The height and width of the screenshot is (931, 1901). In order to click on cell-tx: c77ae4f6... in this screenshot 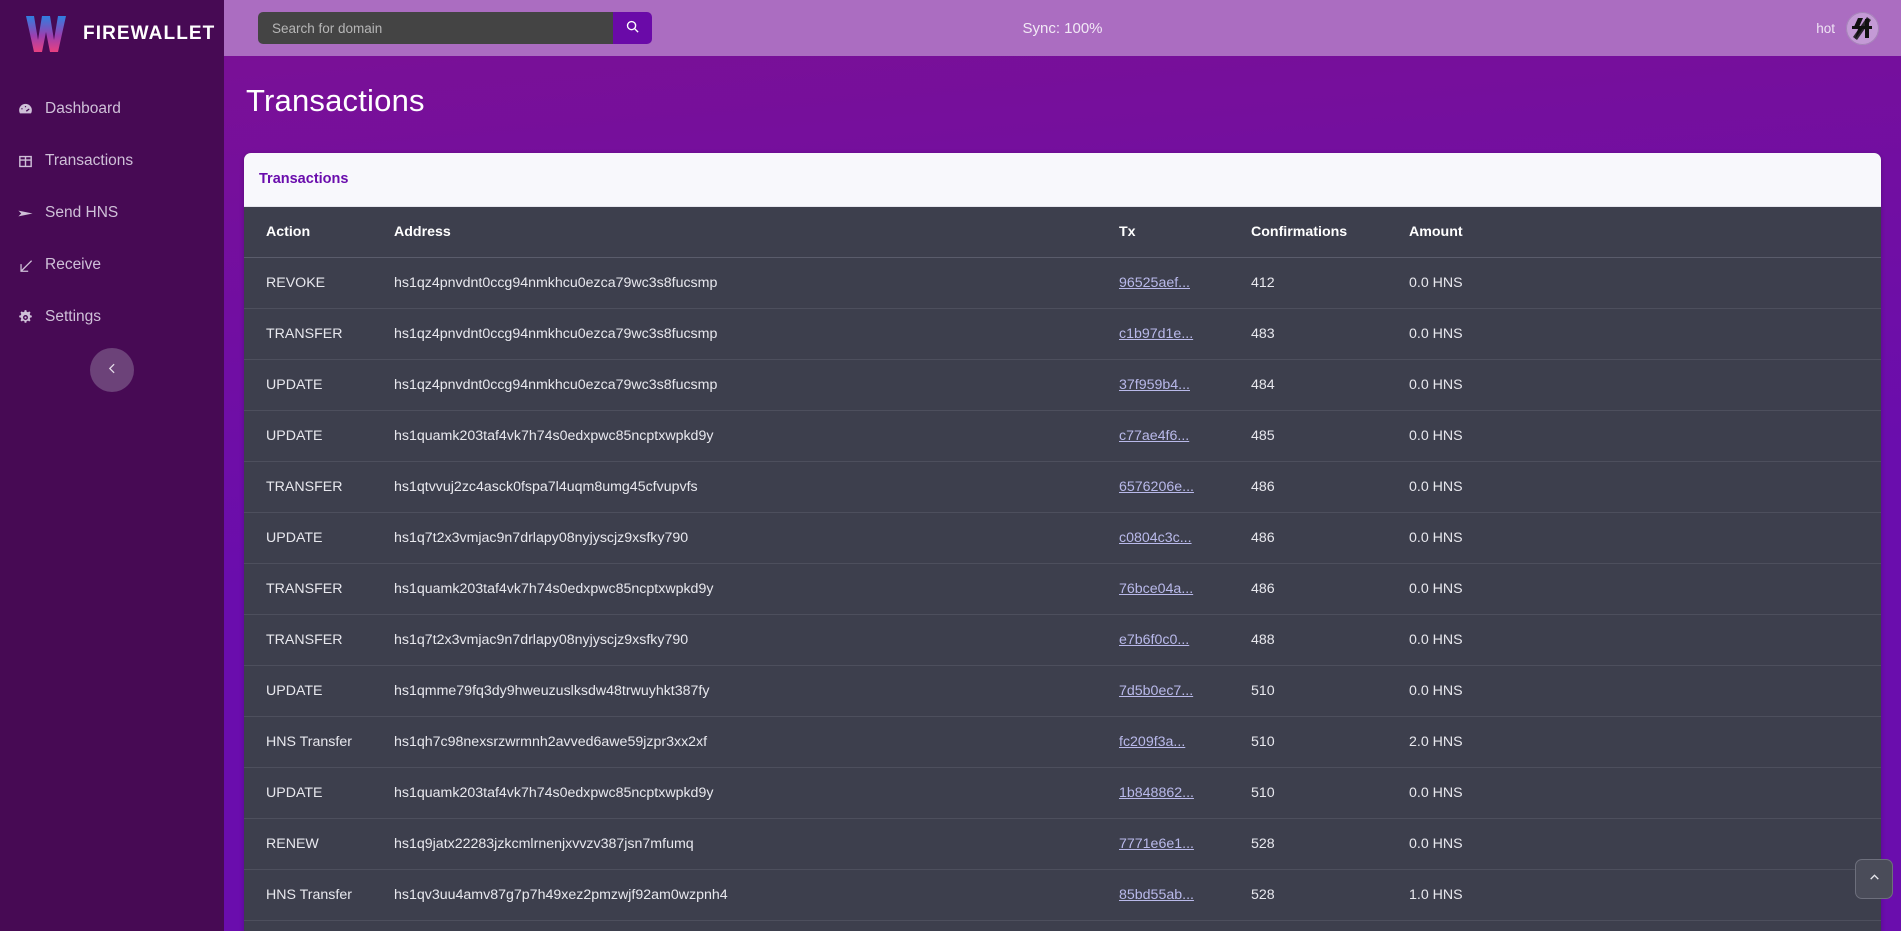, I will do `click(1185, 436)`.